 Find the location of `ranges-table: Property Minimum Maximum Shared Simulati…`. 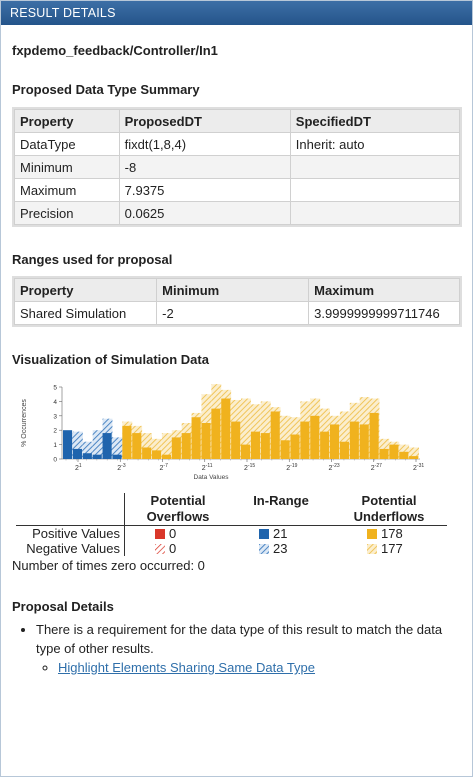

ranges-table: Property Minimum Maximum Shared Simulati… is located at coordinates (236, 301).